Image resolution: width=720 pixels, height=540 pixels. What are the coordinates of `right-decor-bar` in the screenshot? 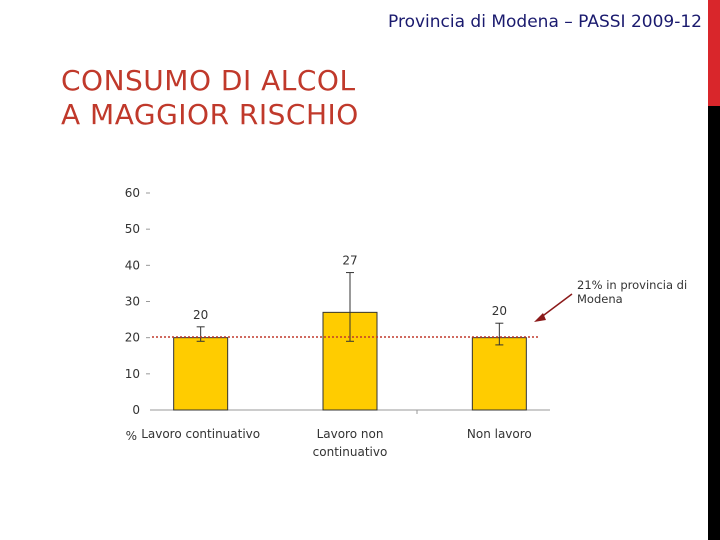 It's located at (714, 270).